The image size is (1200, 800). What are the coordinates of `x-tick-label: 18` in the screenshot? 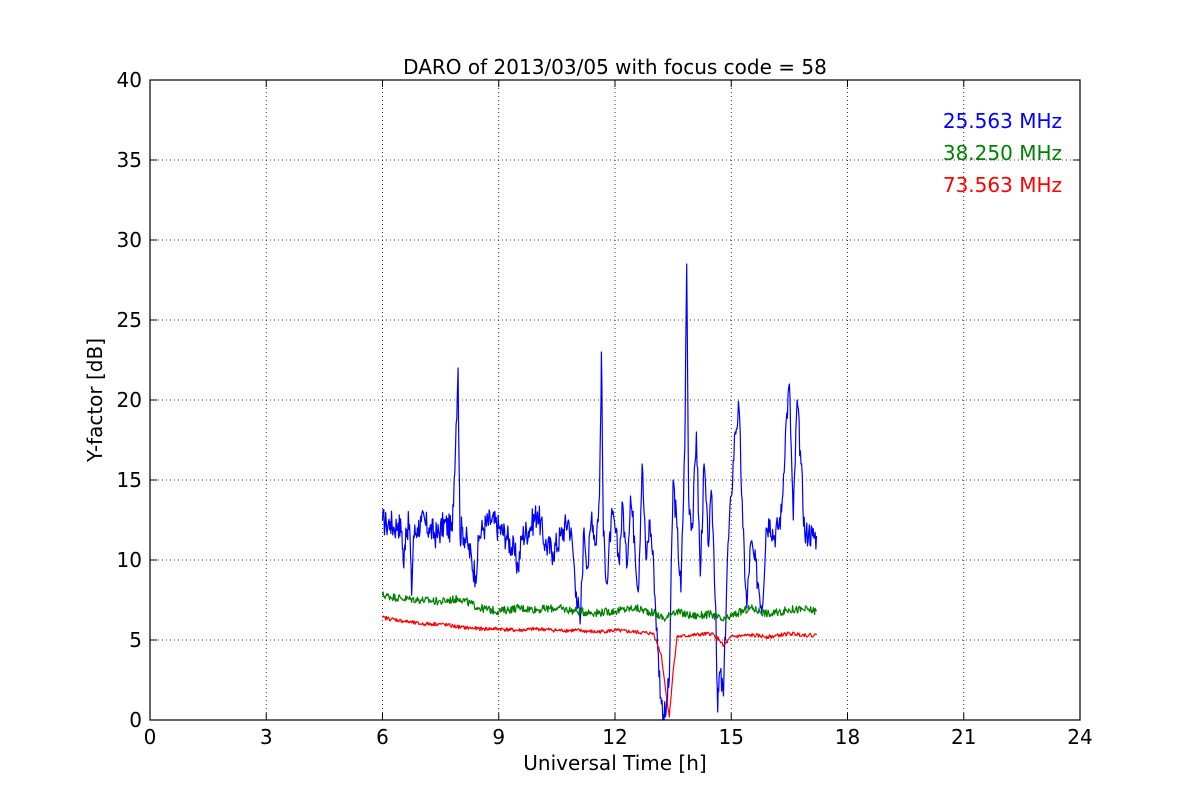 It's located at (847, 737).